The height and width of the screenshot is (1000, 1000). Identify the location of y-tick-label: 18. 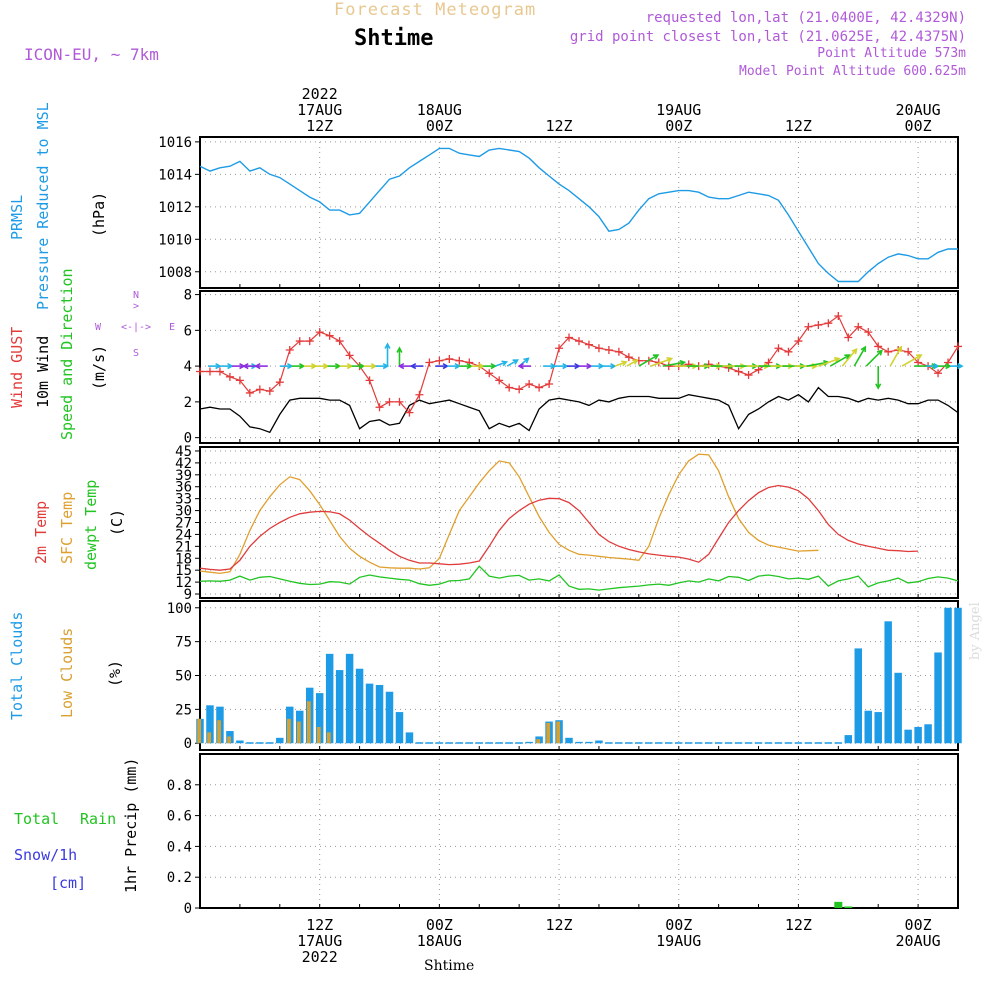
(183, 559).